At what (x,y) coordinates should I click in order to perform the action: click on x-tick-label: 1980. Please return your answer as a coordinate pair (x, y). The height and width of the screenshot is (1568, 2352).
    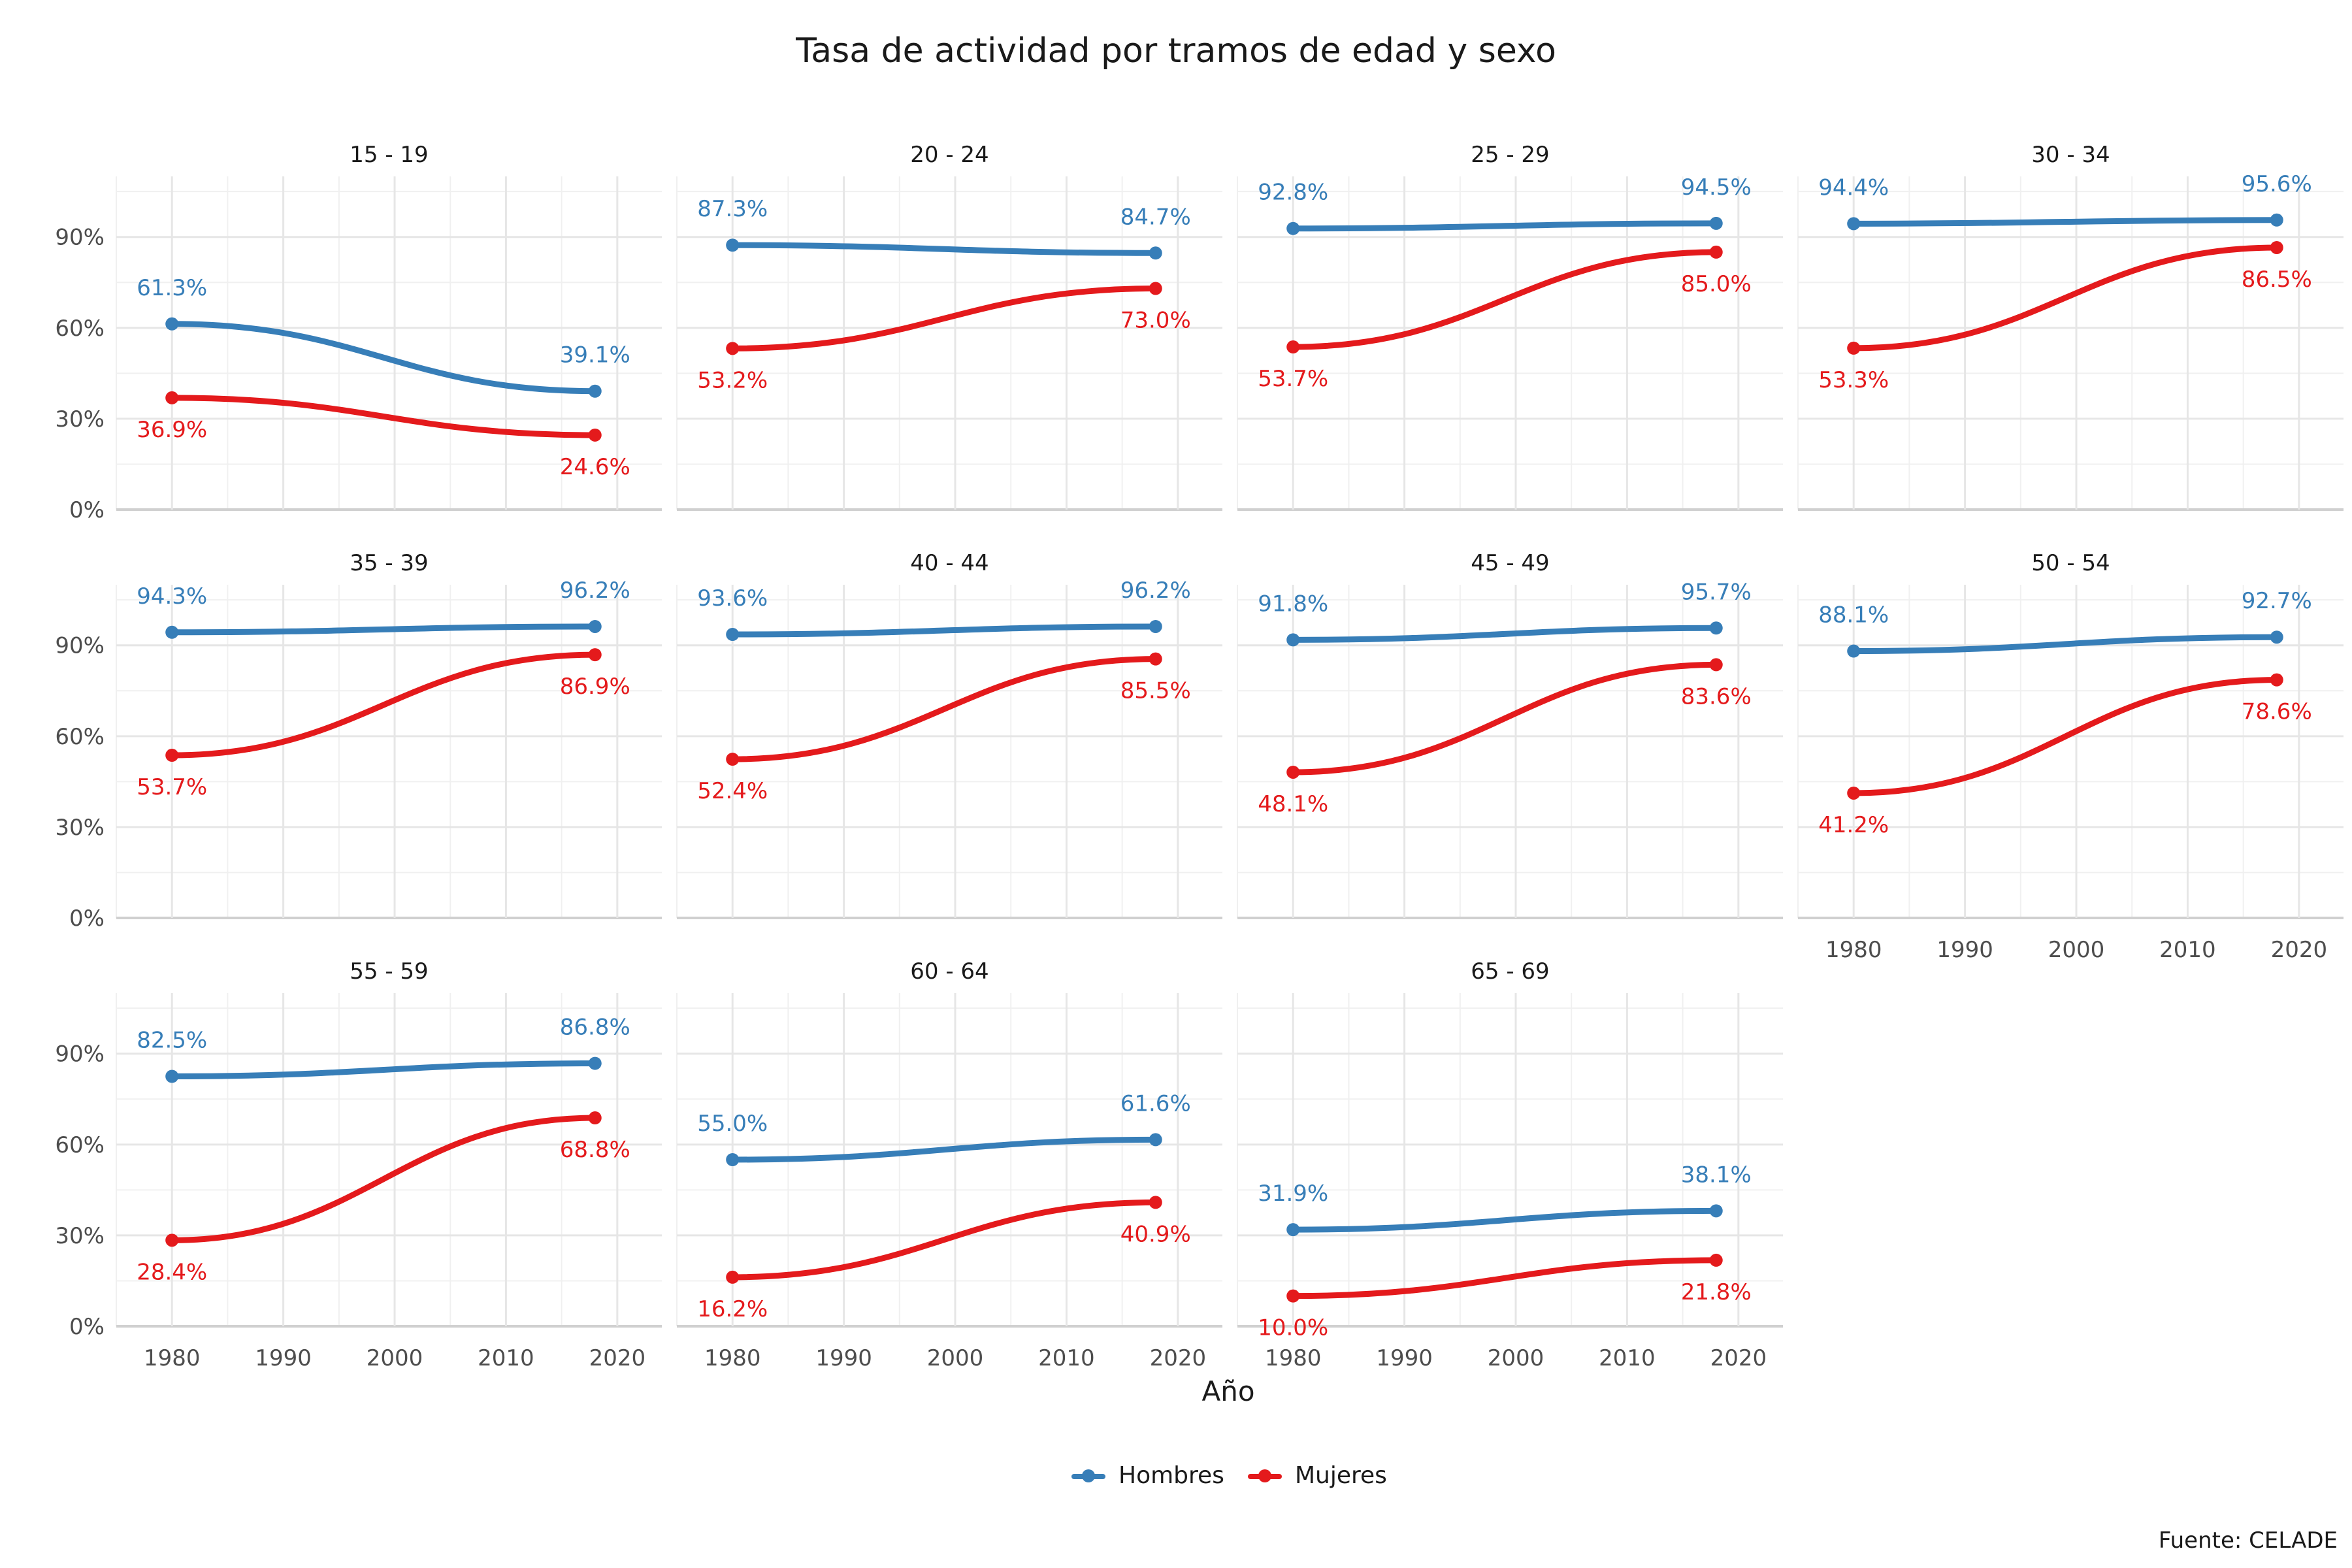
    Looking at the image, I should click on (1293, 1358).